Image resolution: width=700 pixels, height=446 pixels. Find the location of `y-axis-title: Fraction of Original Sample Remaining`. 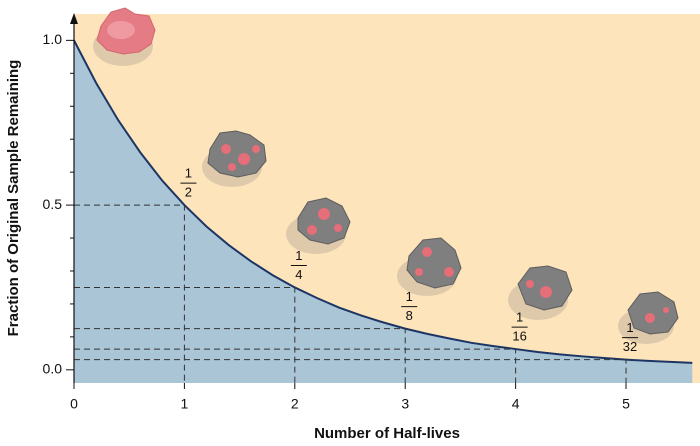

y-axis-title: Fraction of Original Sample Remaining is located at coordinates (13, 198).